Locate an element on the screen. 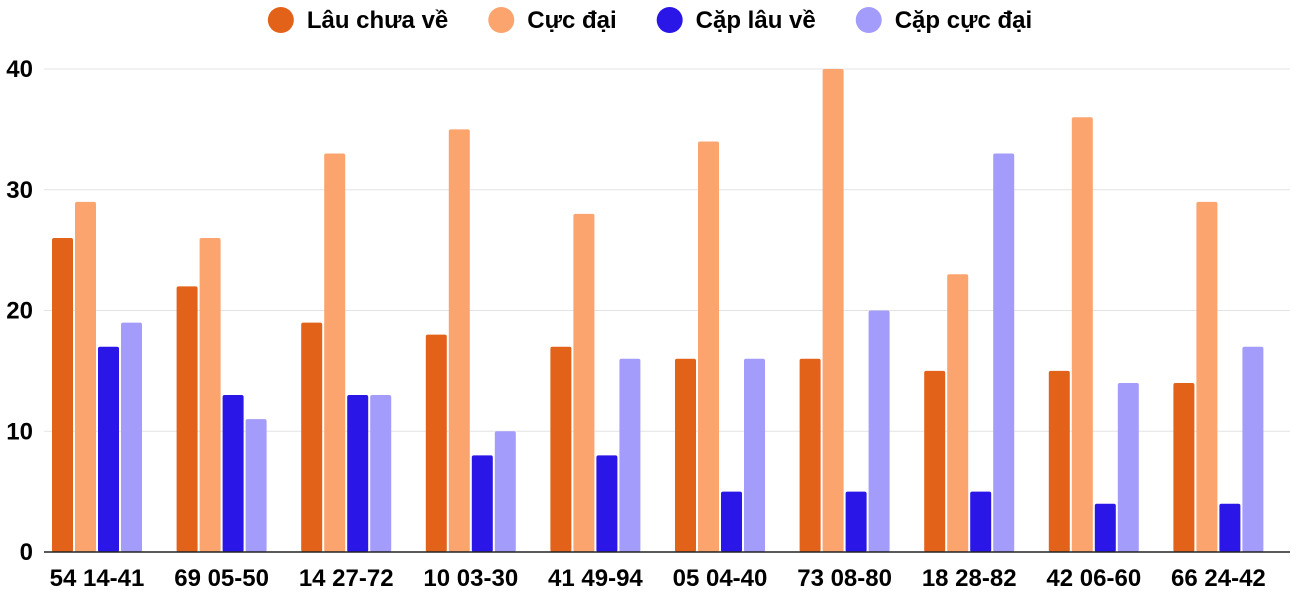 The height and width of the screenshot is (600, 1300). y-tick-label: 40 is located at coordinates (19, 69).